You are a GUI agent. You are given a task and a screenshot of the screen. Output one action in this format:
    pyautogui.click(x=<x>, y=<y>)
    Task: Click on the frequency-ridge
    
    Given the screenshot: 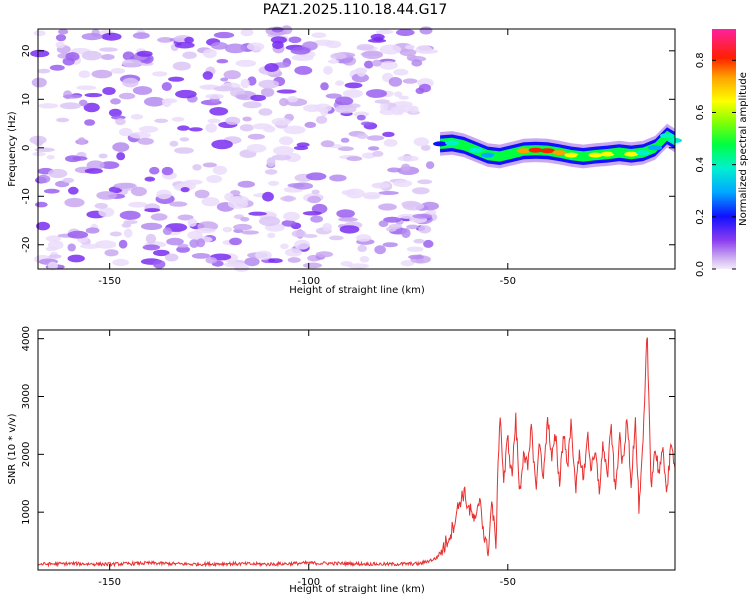 What is the action you would take?
    pyautogui.click(x=557, y=146)
    